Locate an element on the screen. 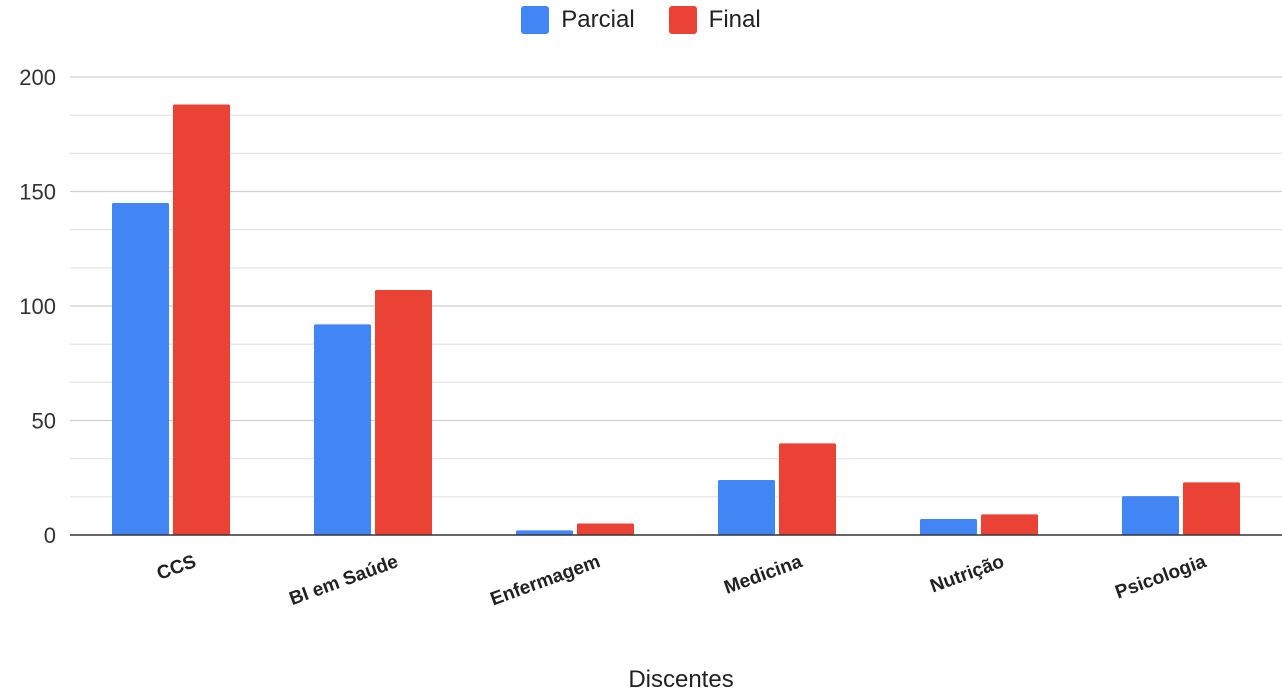  legend-item-parcial: Parcial is located at coordinates (578, 20).